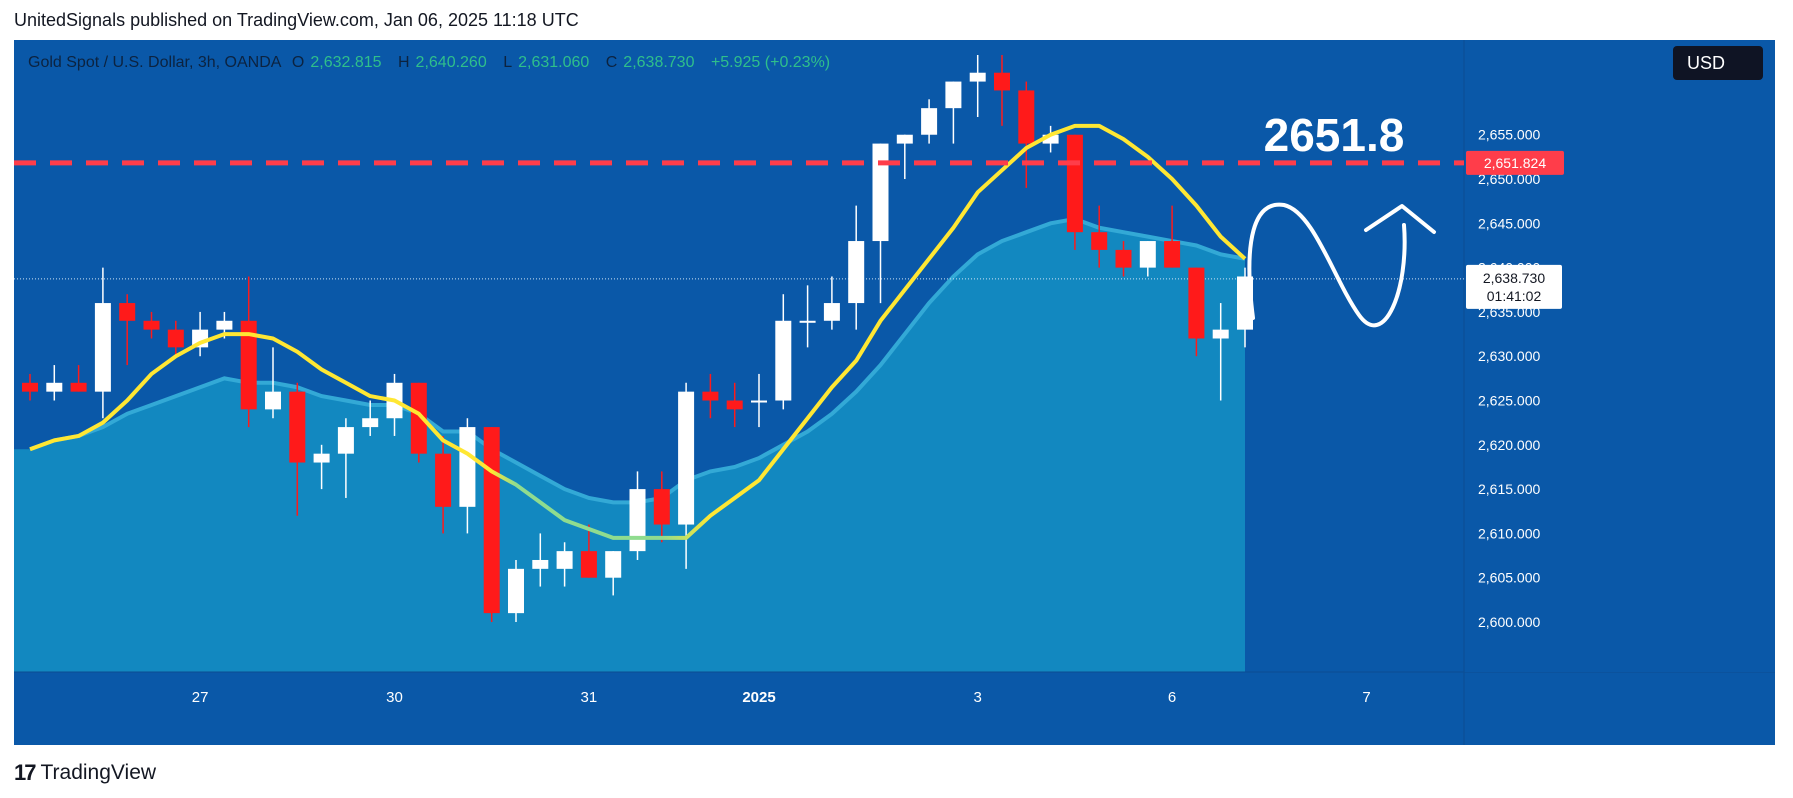 The height and width of the screenshot is (798, 1793). What do you see at coordinates (1514, 278) in the screenshot?
I see `last-price-tag-text: 2,638.730` at bounding box center [1514, 278].